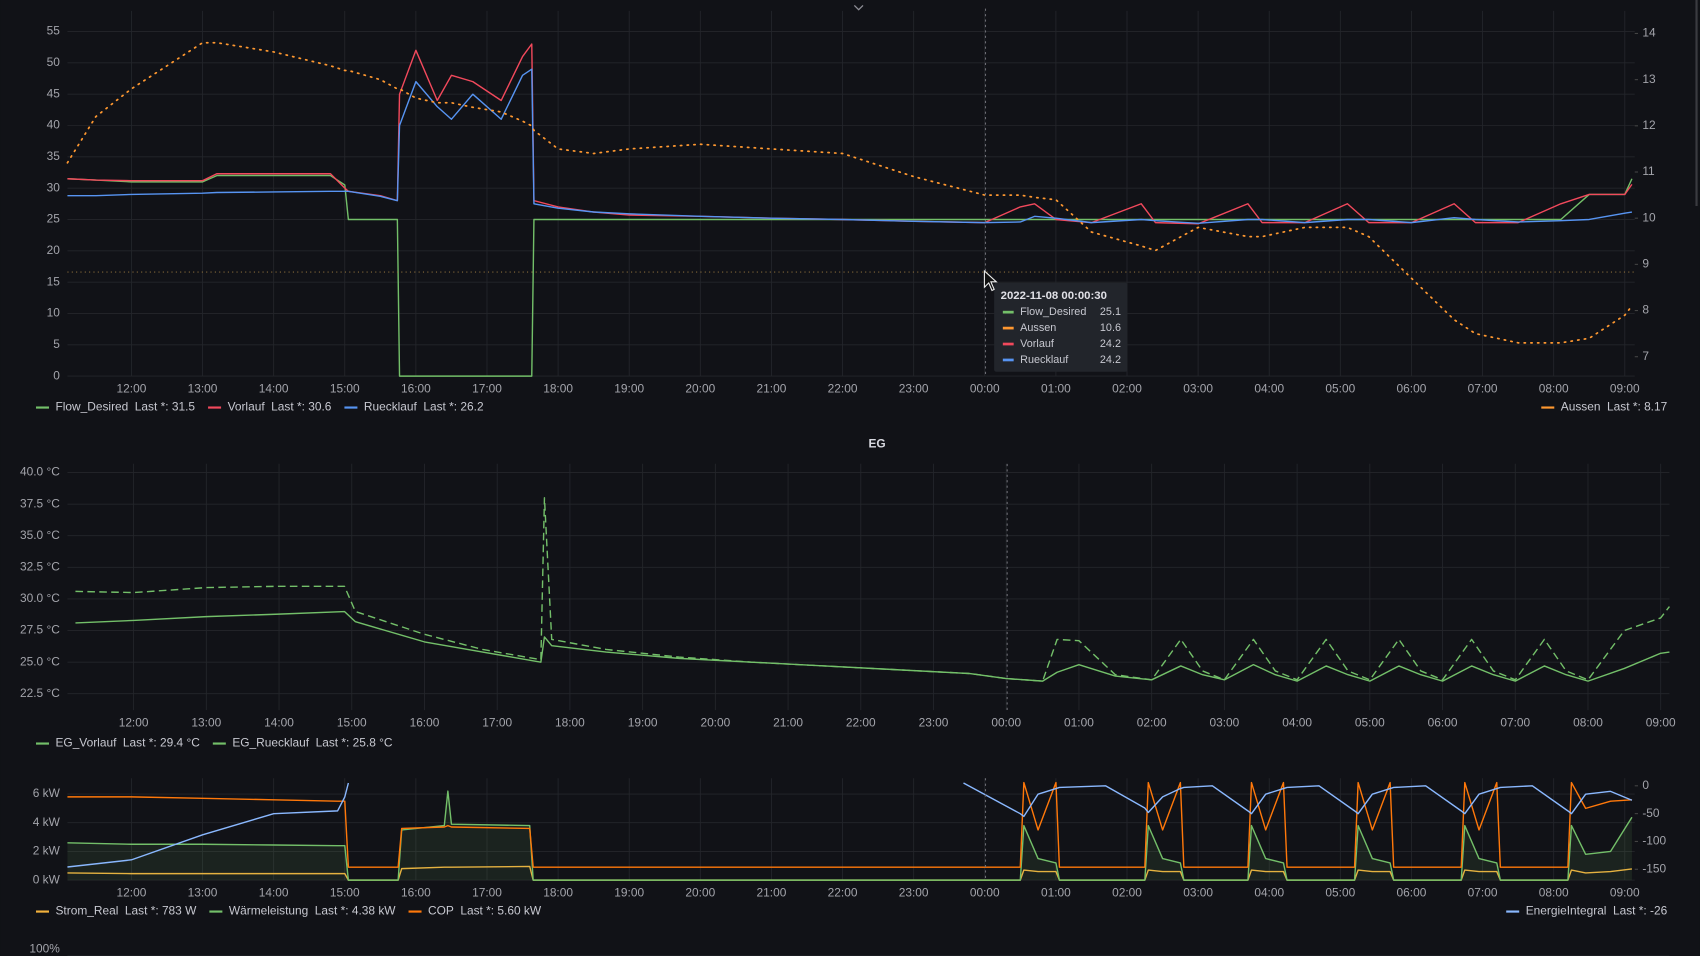 This screenshot has width=1700, height=956. Describe the element at coordinates (165, 407) in the screenshot. I see `legend-value: Last *: 31.5` at that location.